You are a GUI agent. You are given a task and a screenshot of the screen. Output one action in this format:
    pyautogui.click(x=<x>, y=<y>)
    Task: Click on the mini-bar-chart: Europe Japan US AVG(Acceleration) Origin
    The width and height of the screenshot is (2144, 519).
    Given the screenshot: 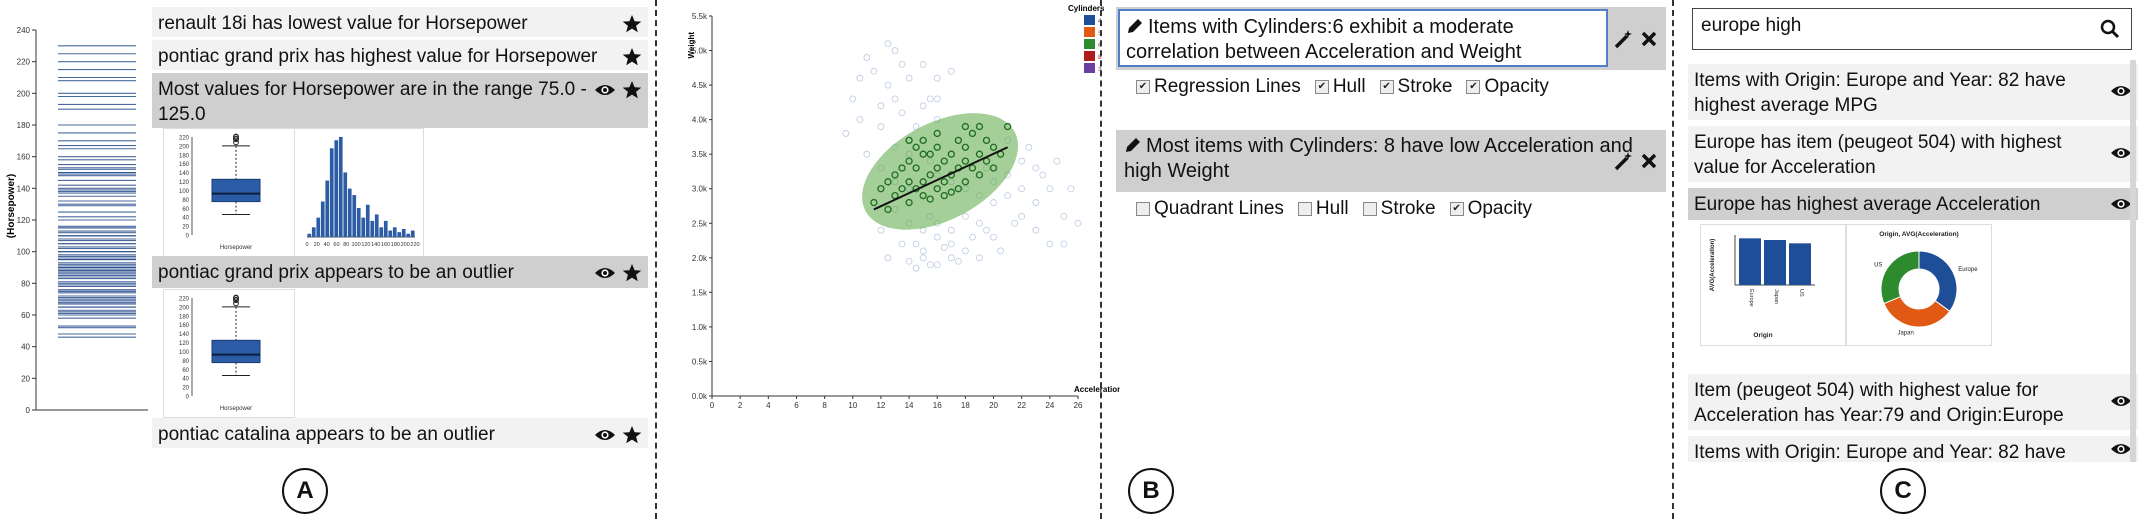 What is the action you would take?
    pyautogui.click(x=1773, y=285)
    